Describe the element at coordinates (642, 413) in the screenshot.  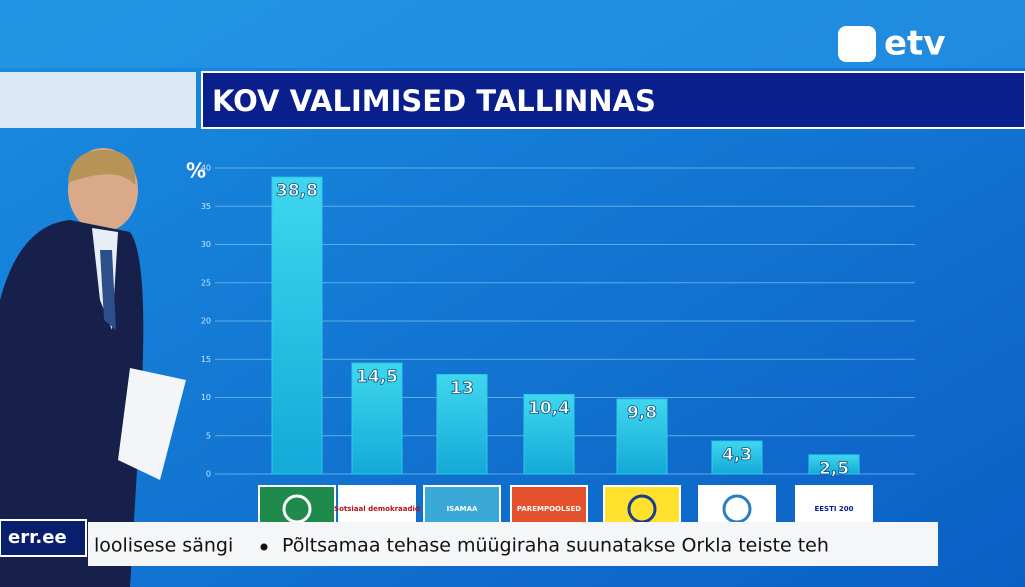
I see `value-label: 9,8` at that location.